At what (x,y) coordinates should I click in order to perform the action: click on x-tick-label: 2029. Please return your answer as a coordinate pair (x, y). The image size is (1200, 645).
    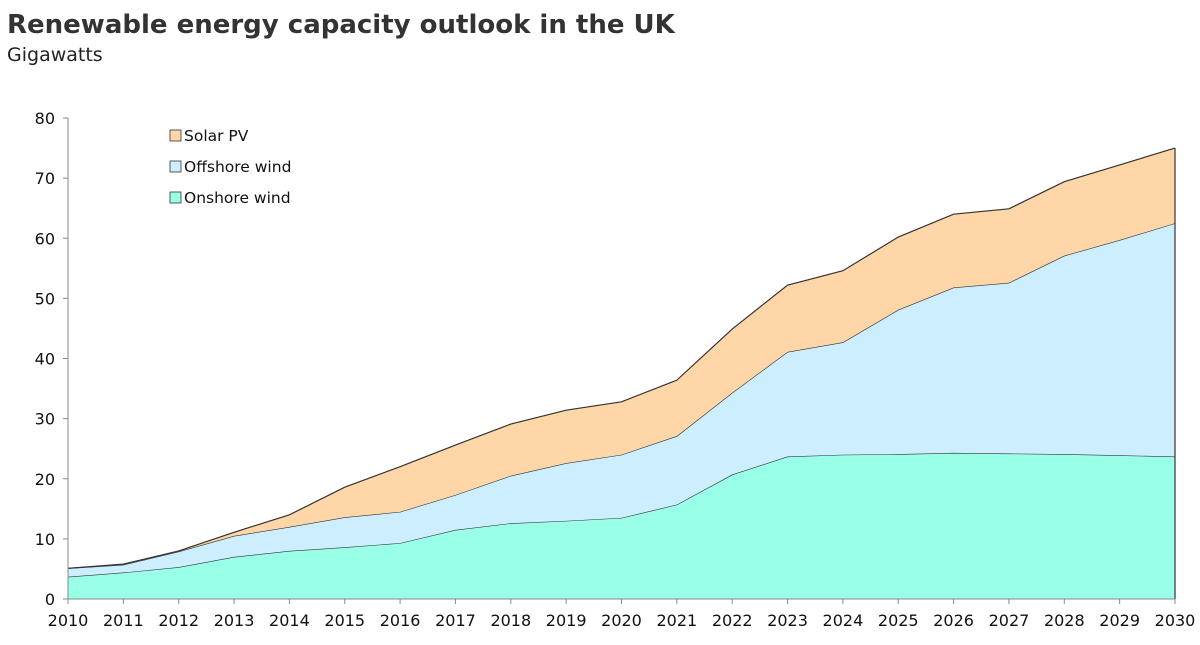
    Looking at the image, I should click on (1119, 620).